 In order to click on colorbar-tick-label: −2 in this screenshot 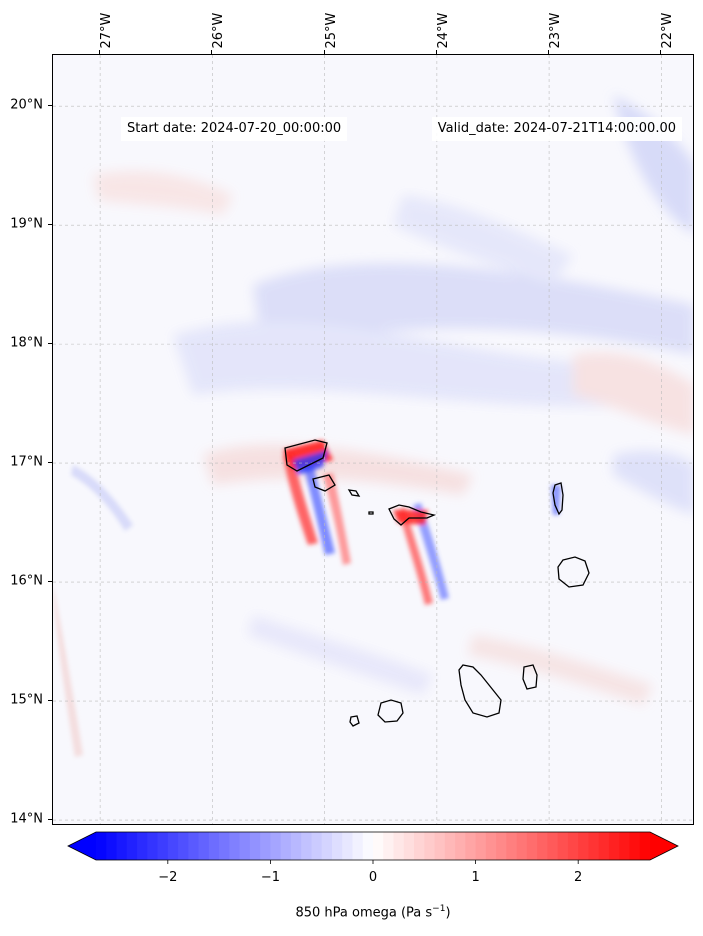, I will do `click(168, 877)`.